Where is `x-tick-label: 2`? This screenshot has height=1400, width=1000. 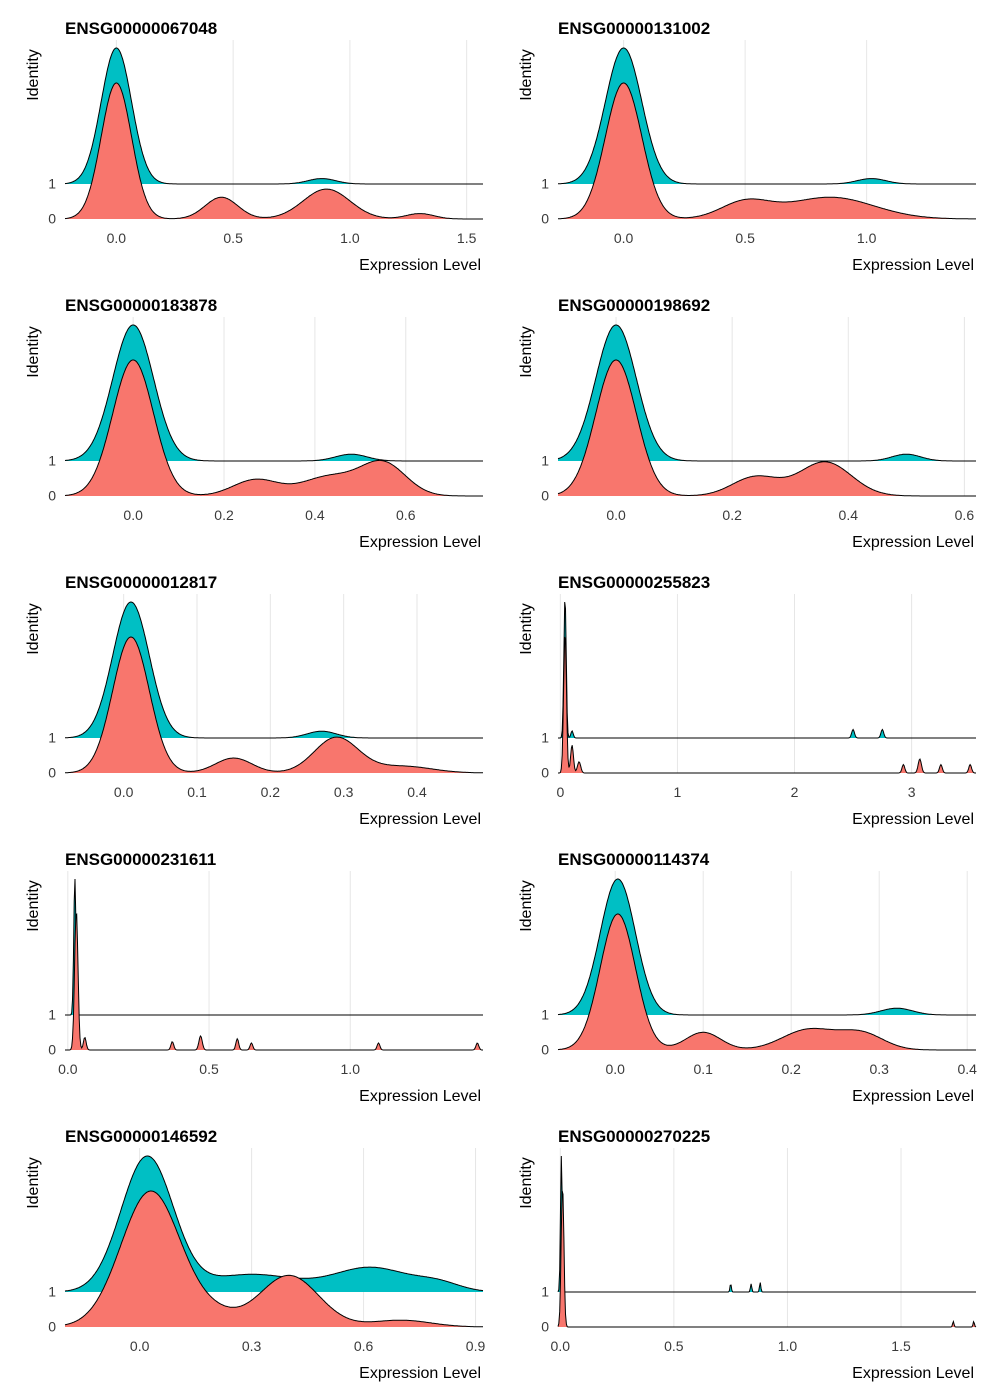
x-tick-label: 2 is located at coordinates (795, 792).